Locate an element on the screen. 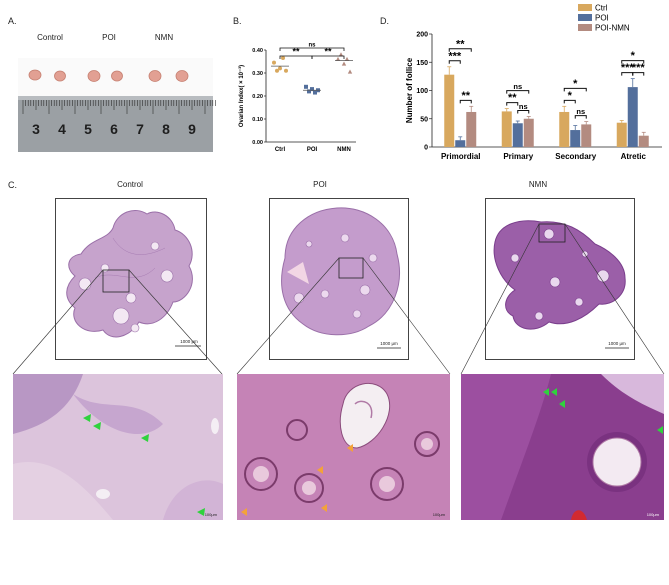  y-tick-label: 100 is located at coordinates (422, 91).